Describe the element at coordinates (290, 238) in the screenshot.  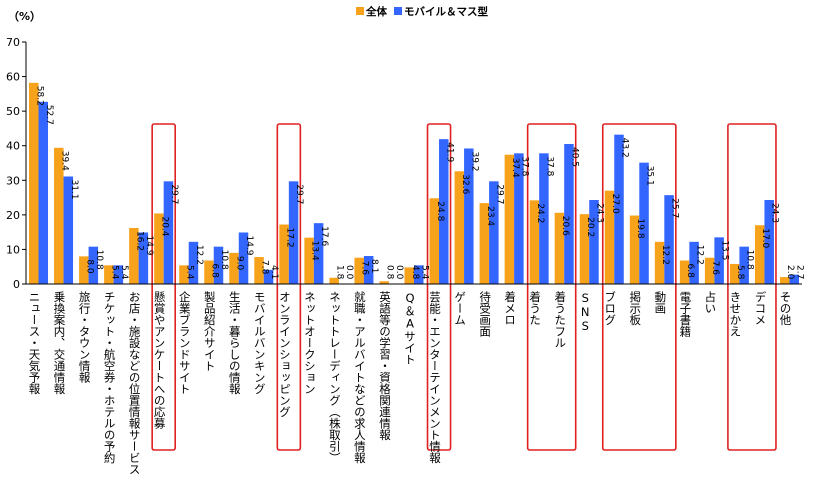
I see `value-label-0-10: 17.2` at that location.